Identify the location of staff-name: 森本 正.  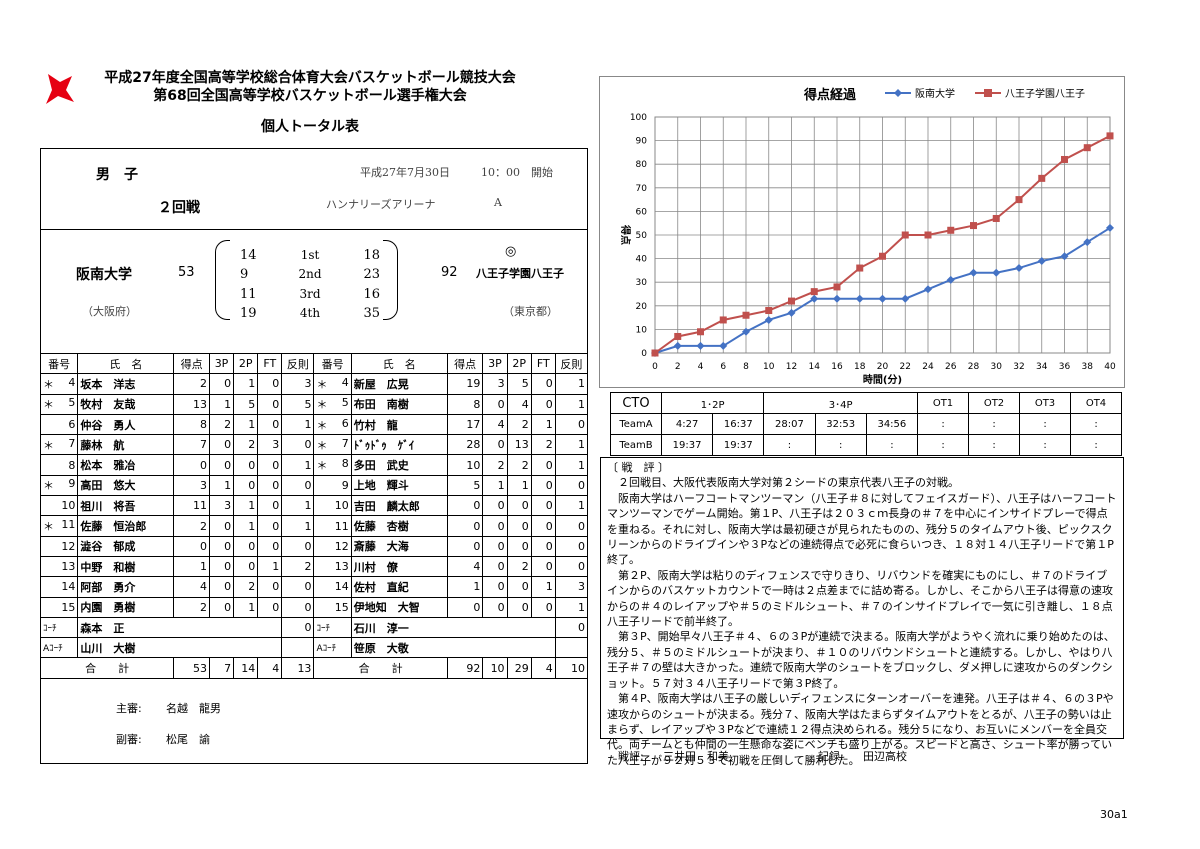
(180, 627).